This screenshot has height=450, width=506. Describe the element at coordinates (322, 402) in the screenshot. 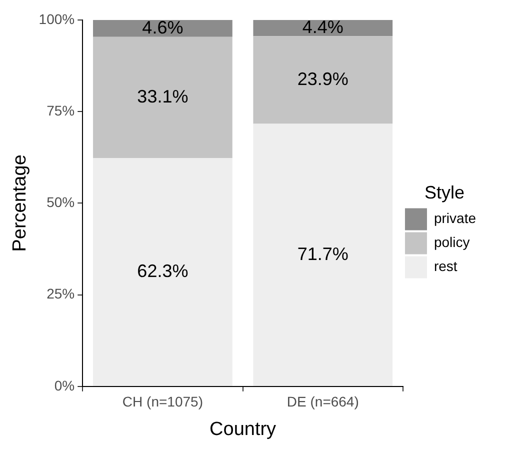

I see `x-tick-label: DE (n=664)` at that location.